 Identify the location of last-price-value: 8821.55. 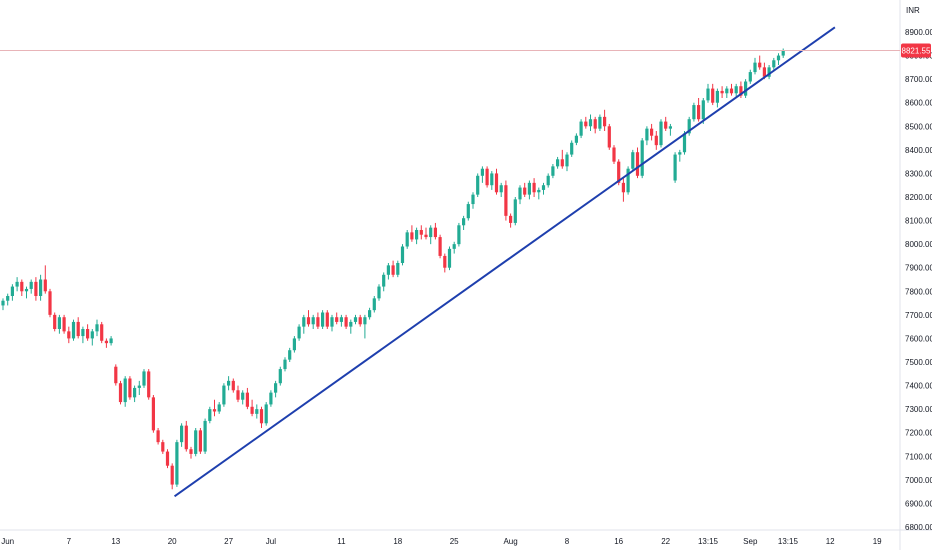
(916, 50).